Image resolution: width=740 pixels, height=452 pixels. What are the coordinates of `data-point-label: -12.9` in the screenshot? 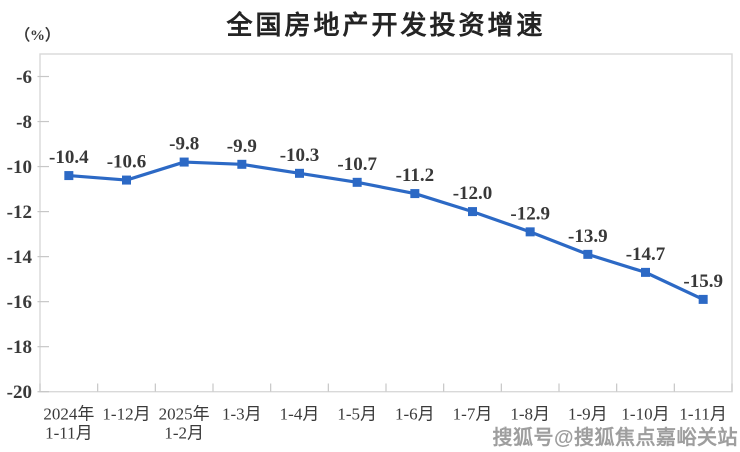 It's located at (530, 213).